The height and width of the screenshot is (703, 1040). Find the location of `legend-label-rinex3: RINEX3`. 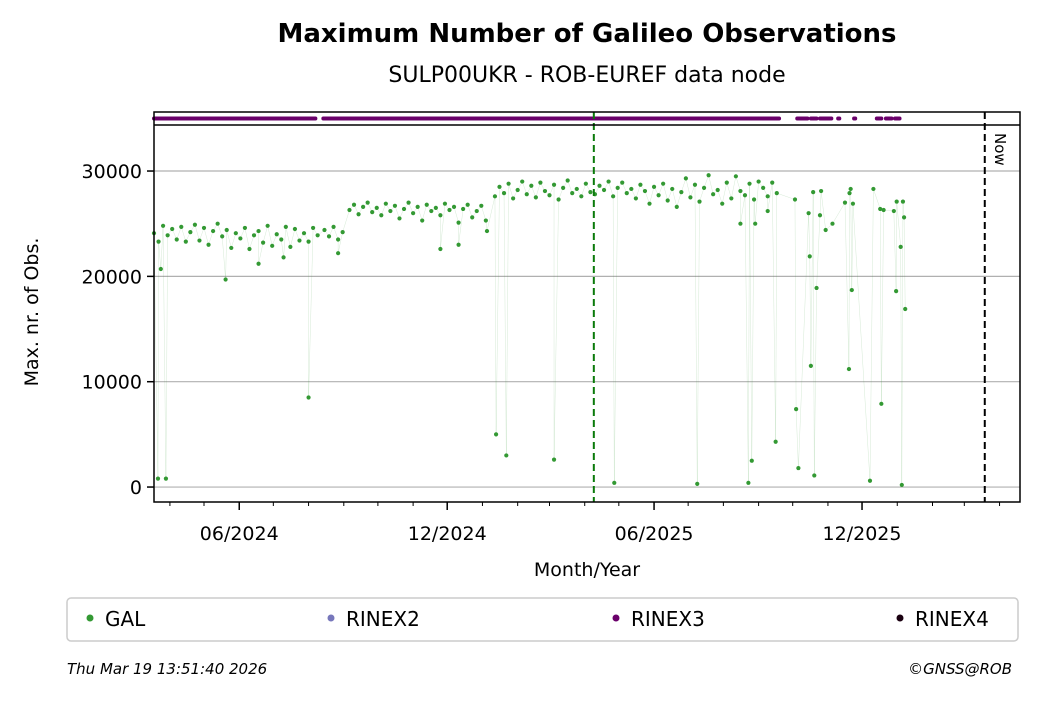

legend-label-rinex3: RINEX3 is located at coordinates (668, 619).